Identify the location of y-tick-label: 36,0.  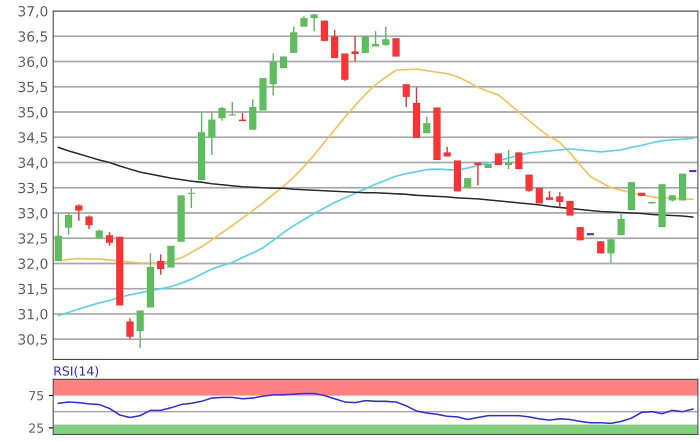
(33, 62).